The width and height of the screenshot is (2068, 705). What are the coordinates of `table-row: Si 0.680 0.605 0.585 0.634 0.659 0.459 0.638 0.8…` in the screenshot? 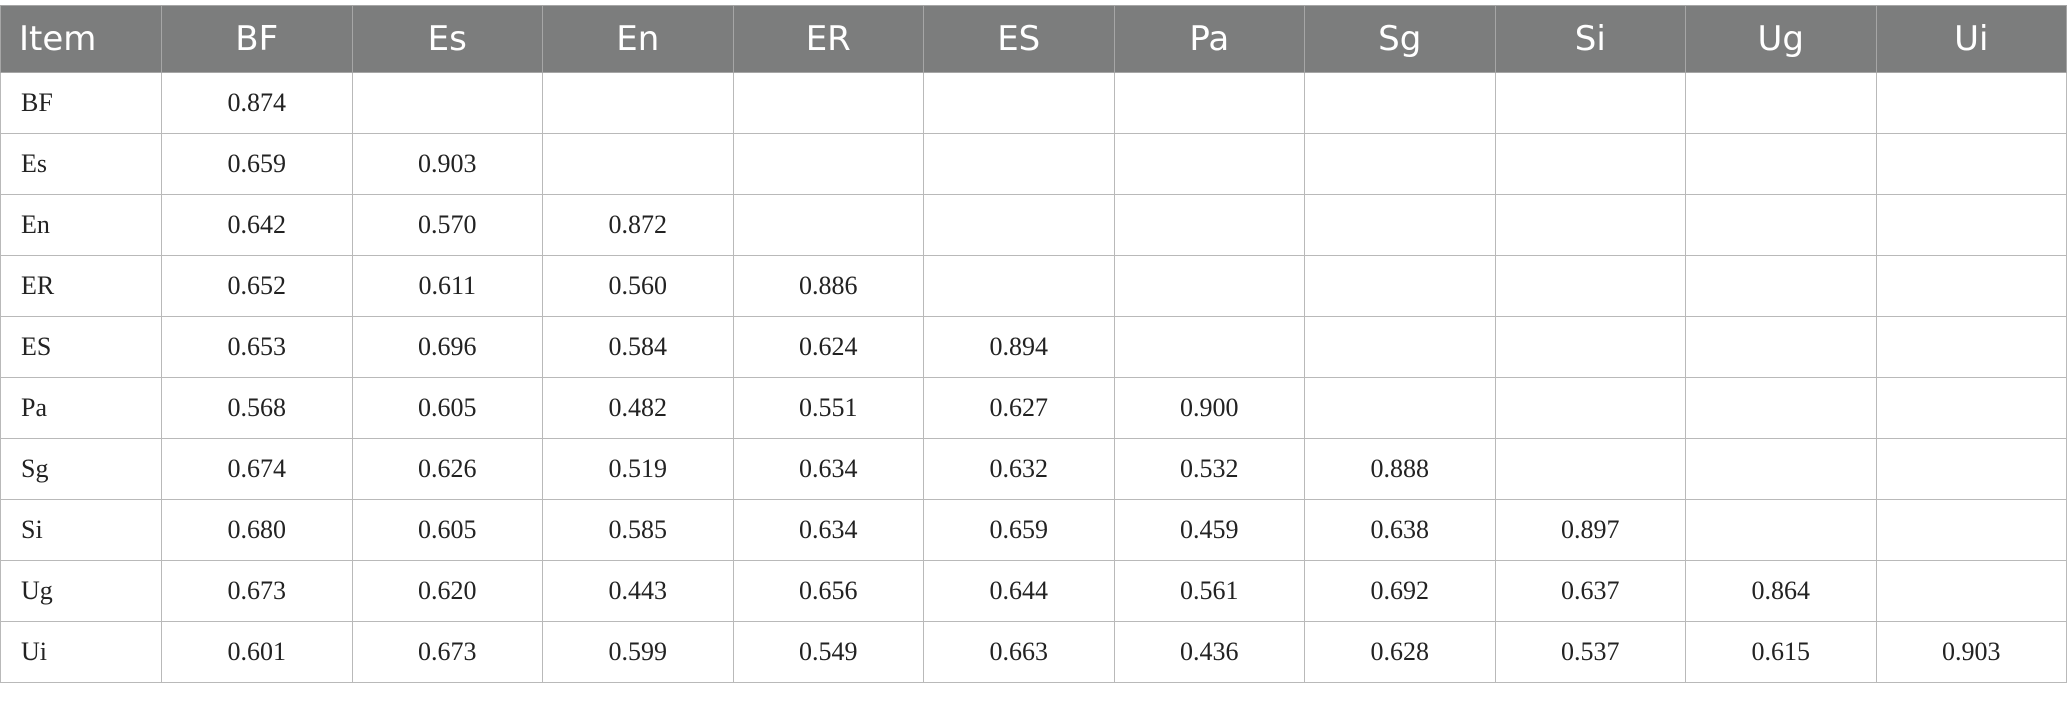 It's located at (1033, 530).